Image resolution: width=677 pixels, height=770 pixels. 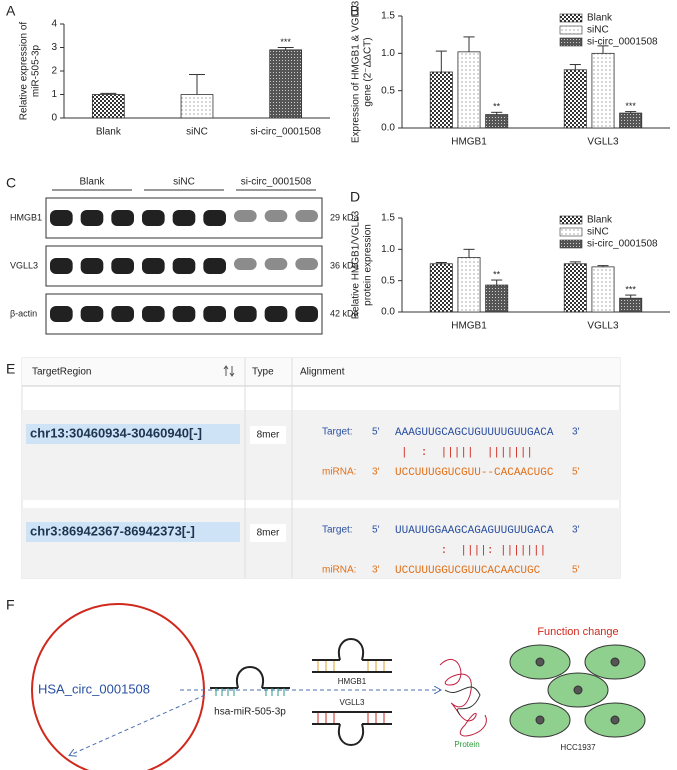 What do you see at coordinates (10, 369) in the screenshot?
I see `panel-letter: E` at bounding box center [10, 369].